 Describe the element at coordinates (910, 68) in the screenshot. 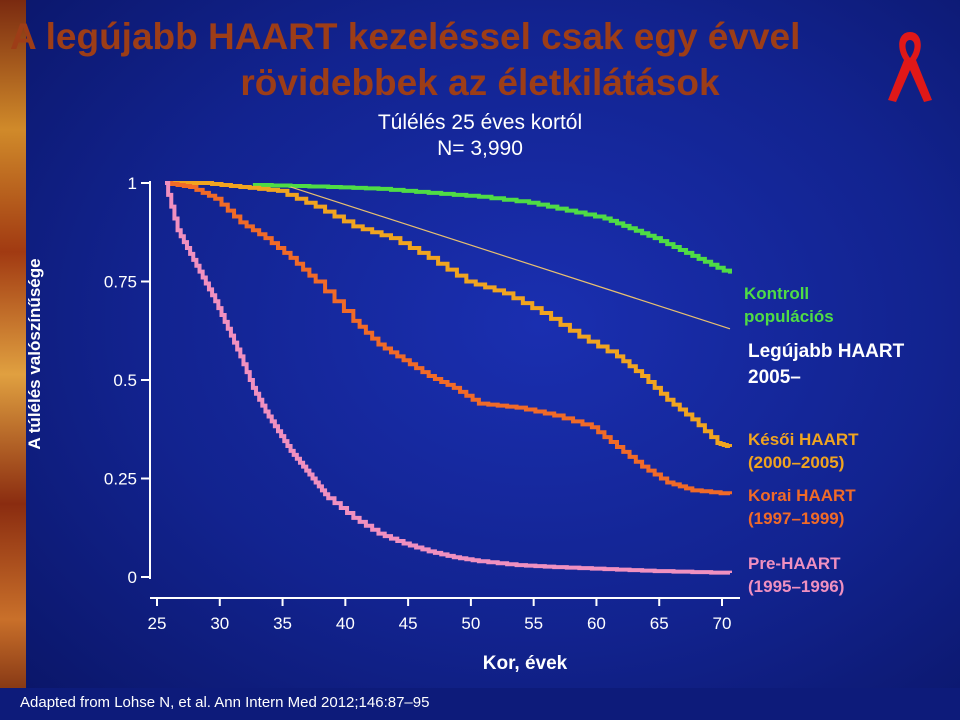

I see `aids-ribbon-icon` at that location.